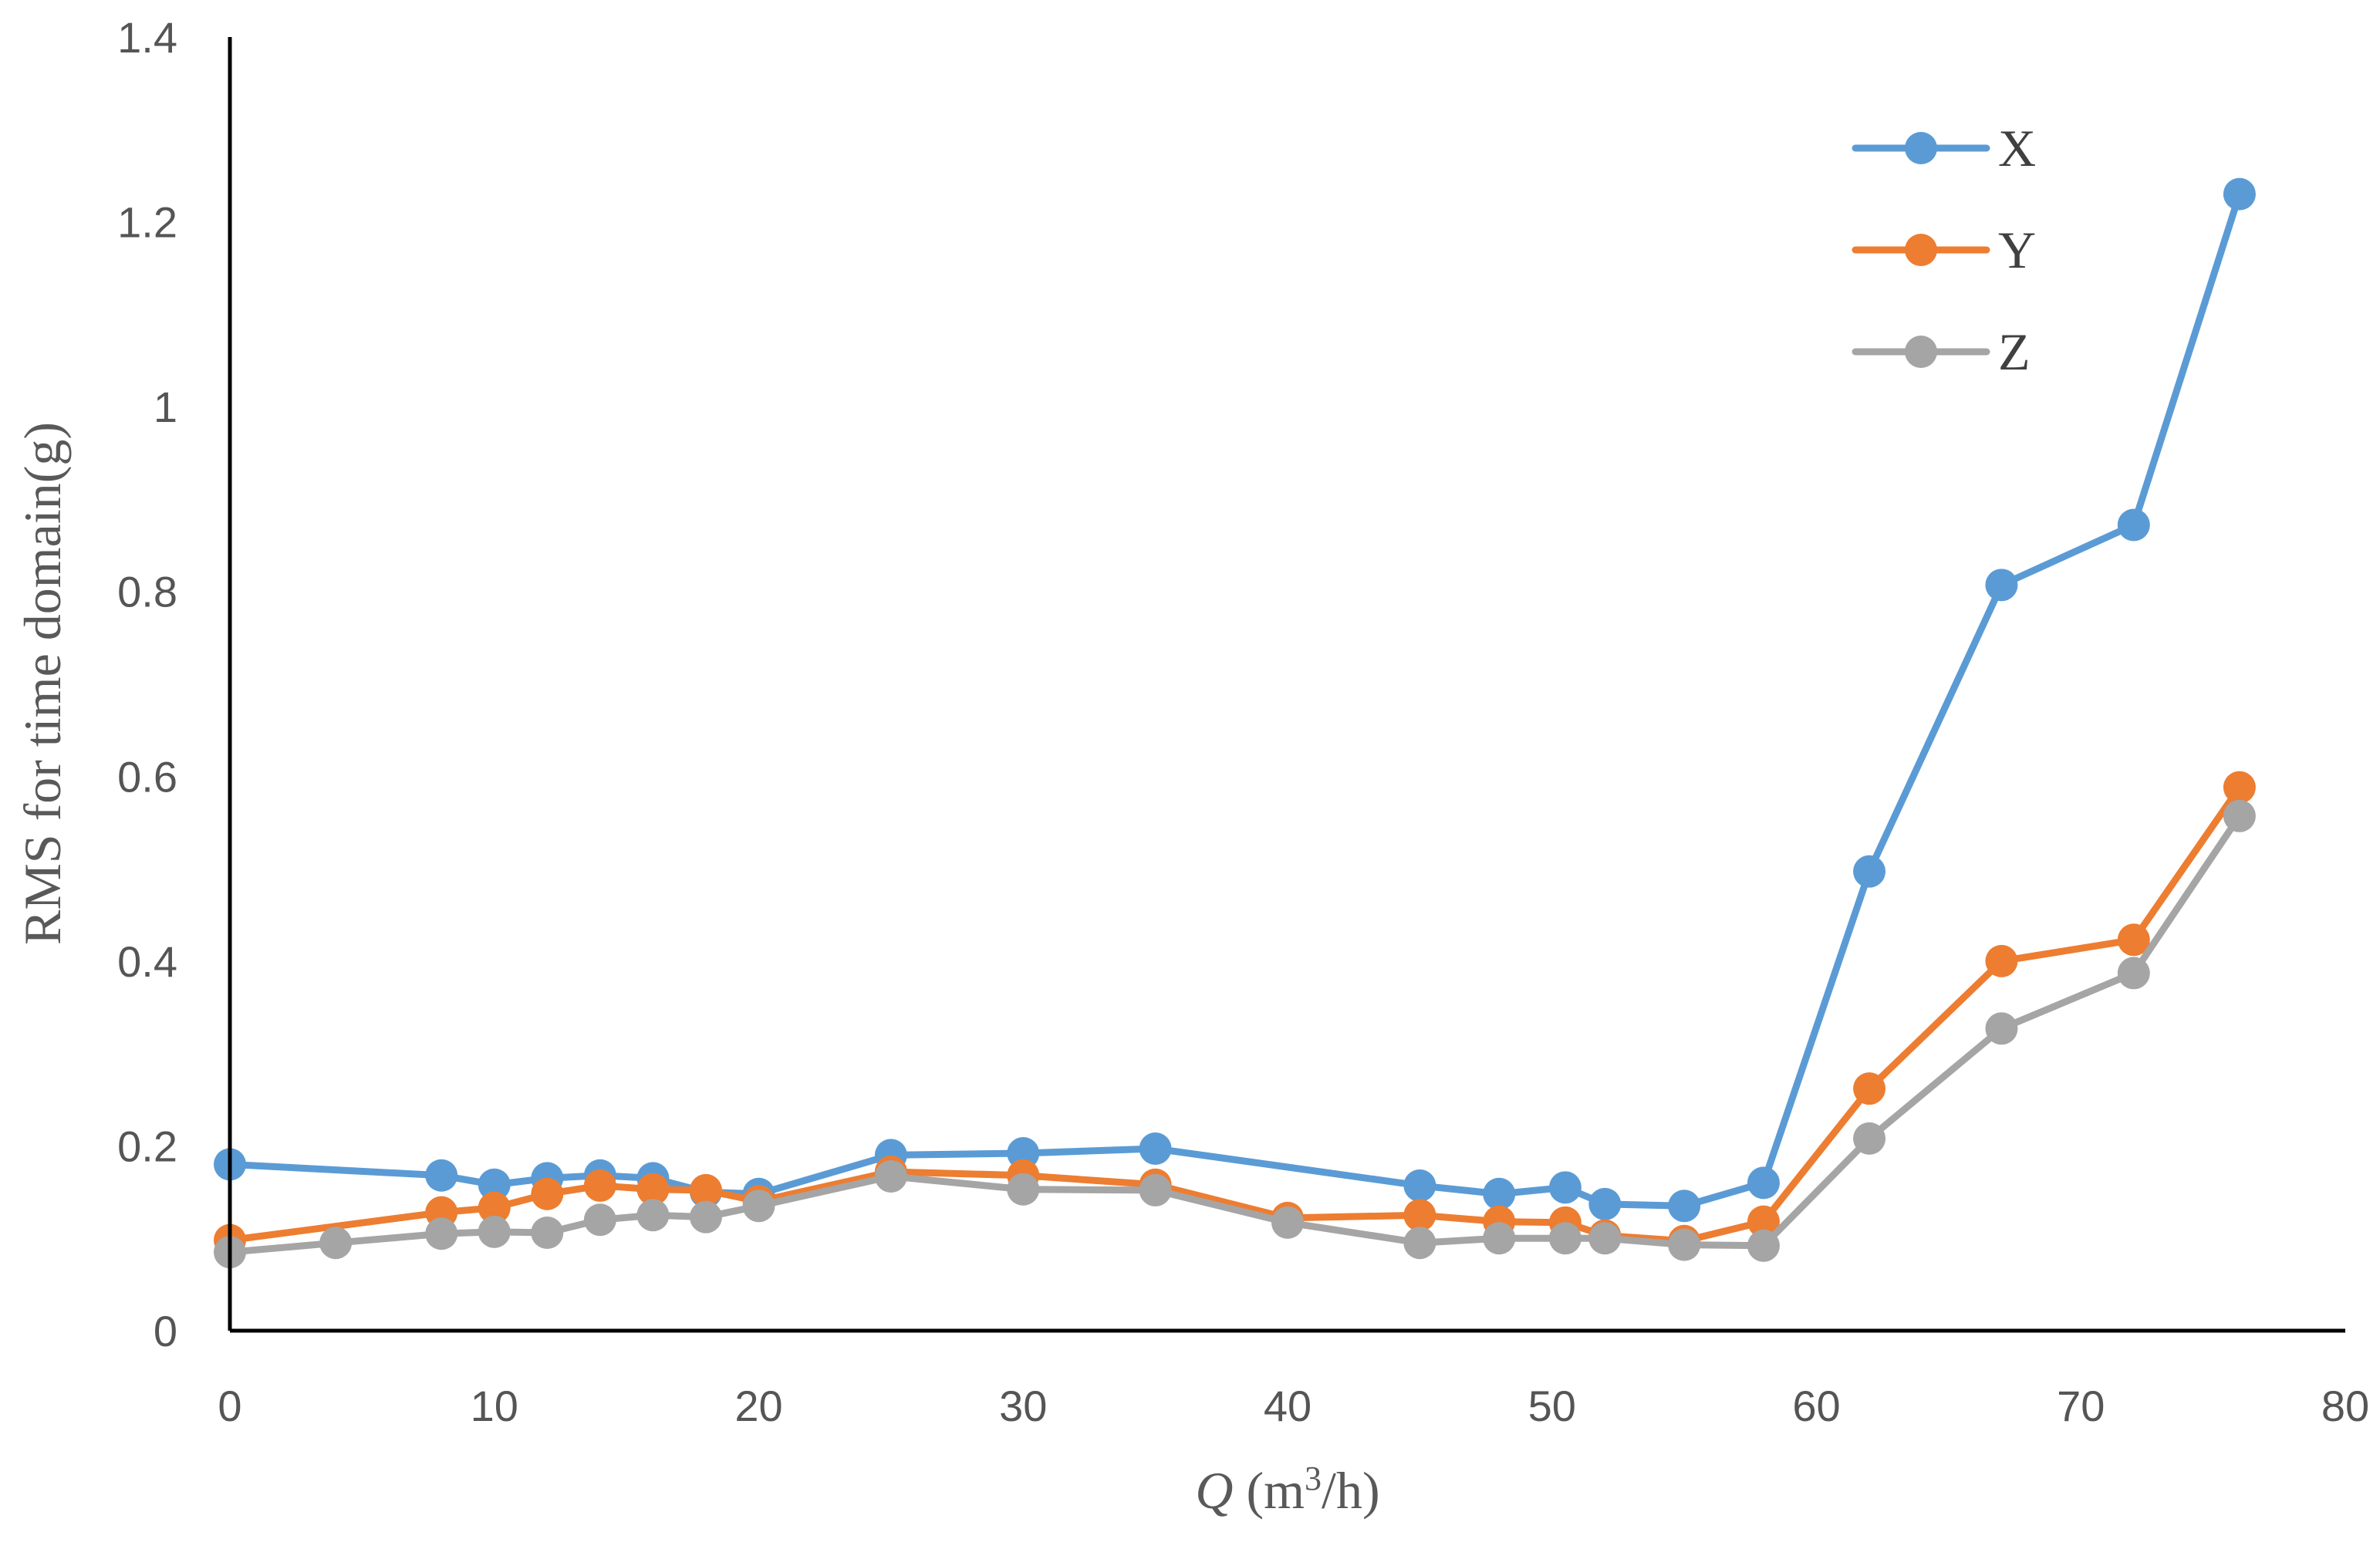 This screenshot has width=2380, height=1549. Describe the element at coordinates (147, 223) in the screenshot. I see `y-tick-label: 1.2` at that location.